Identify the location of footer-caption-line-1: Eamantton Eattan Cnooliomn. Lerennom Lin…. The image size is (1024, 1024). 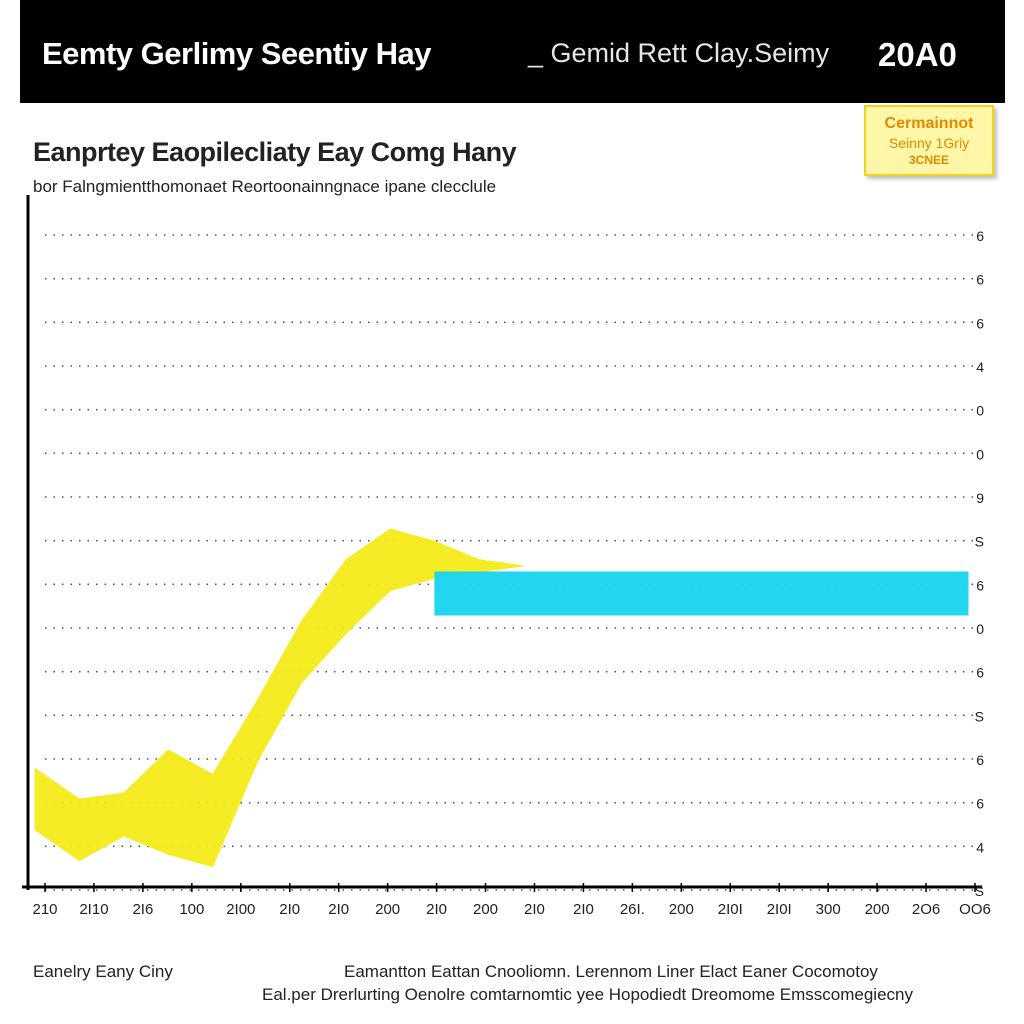
(611, 971).